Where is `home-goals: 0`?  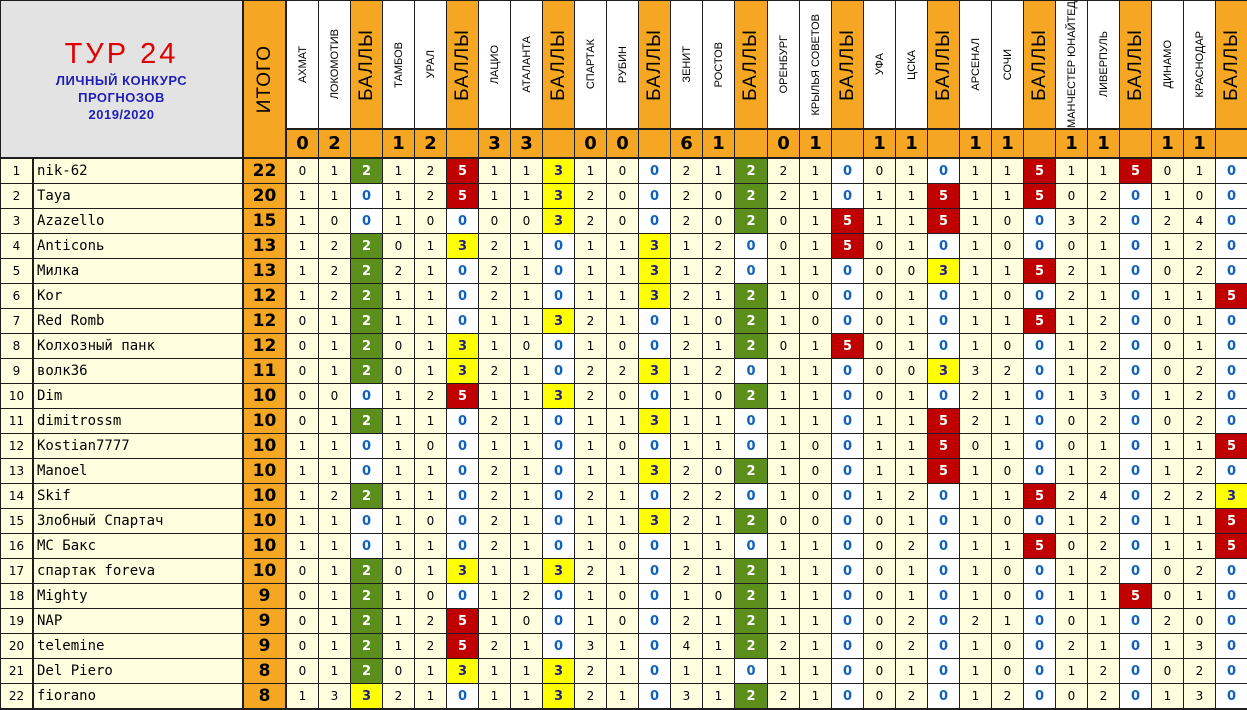 home-goals: 0 is located at coordinates (590, 143).